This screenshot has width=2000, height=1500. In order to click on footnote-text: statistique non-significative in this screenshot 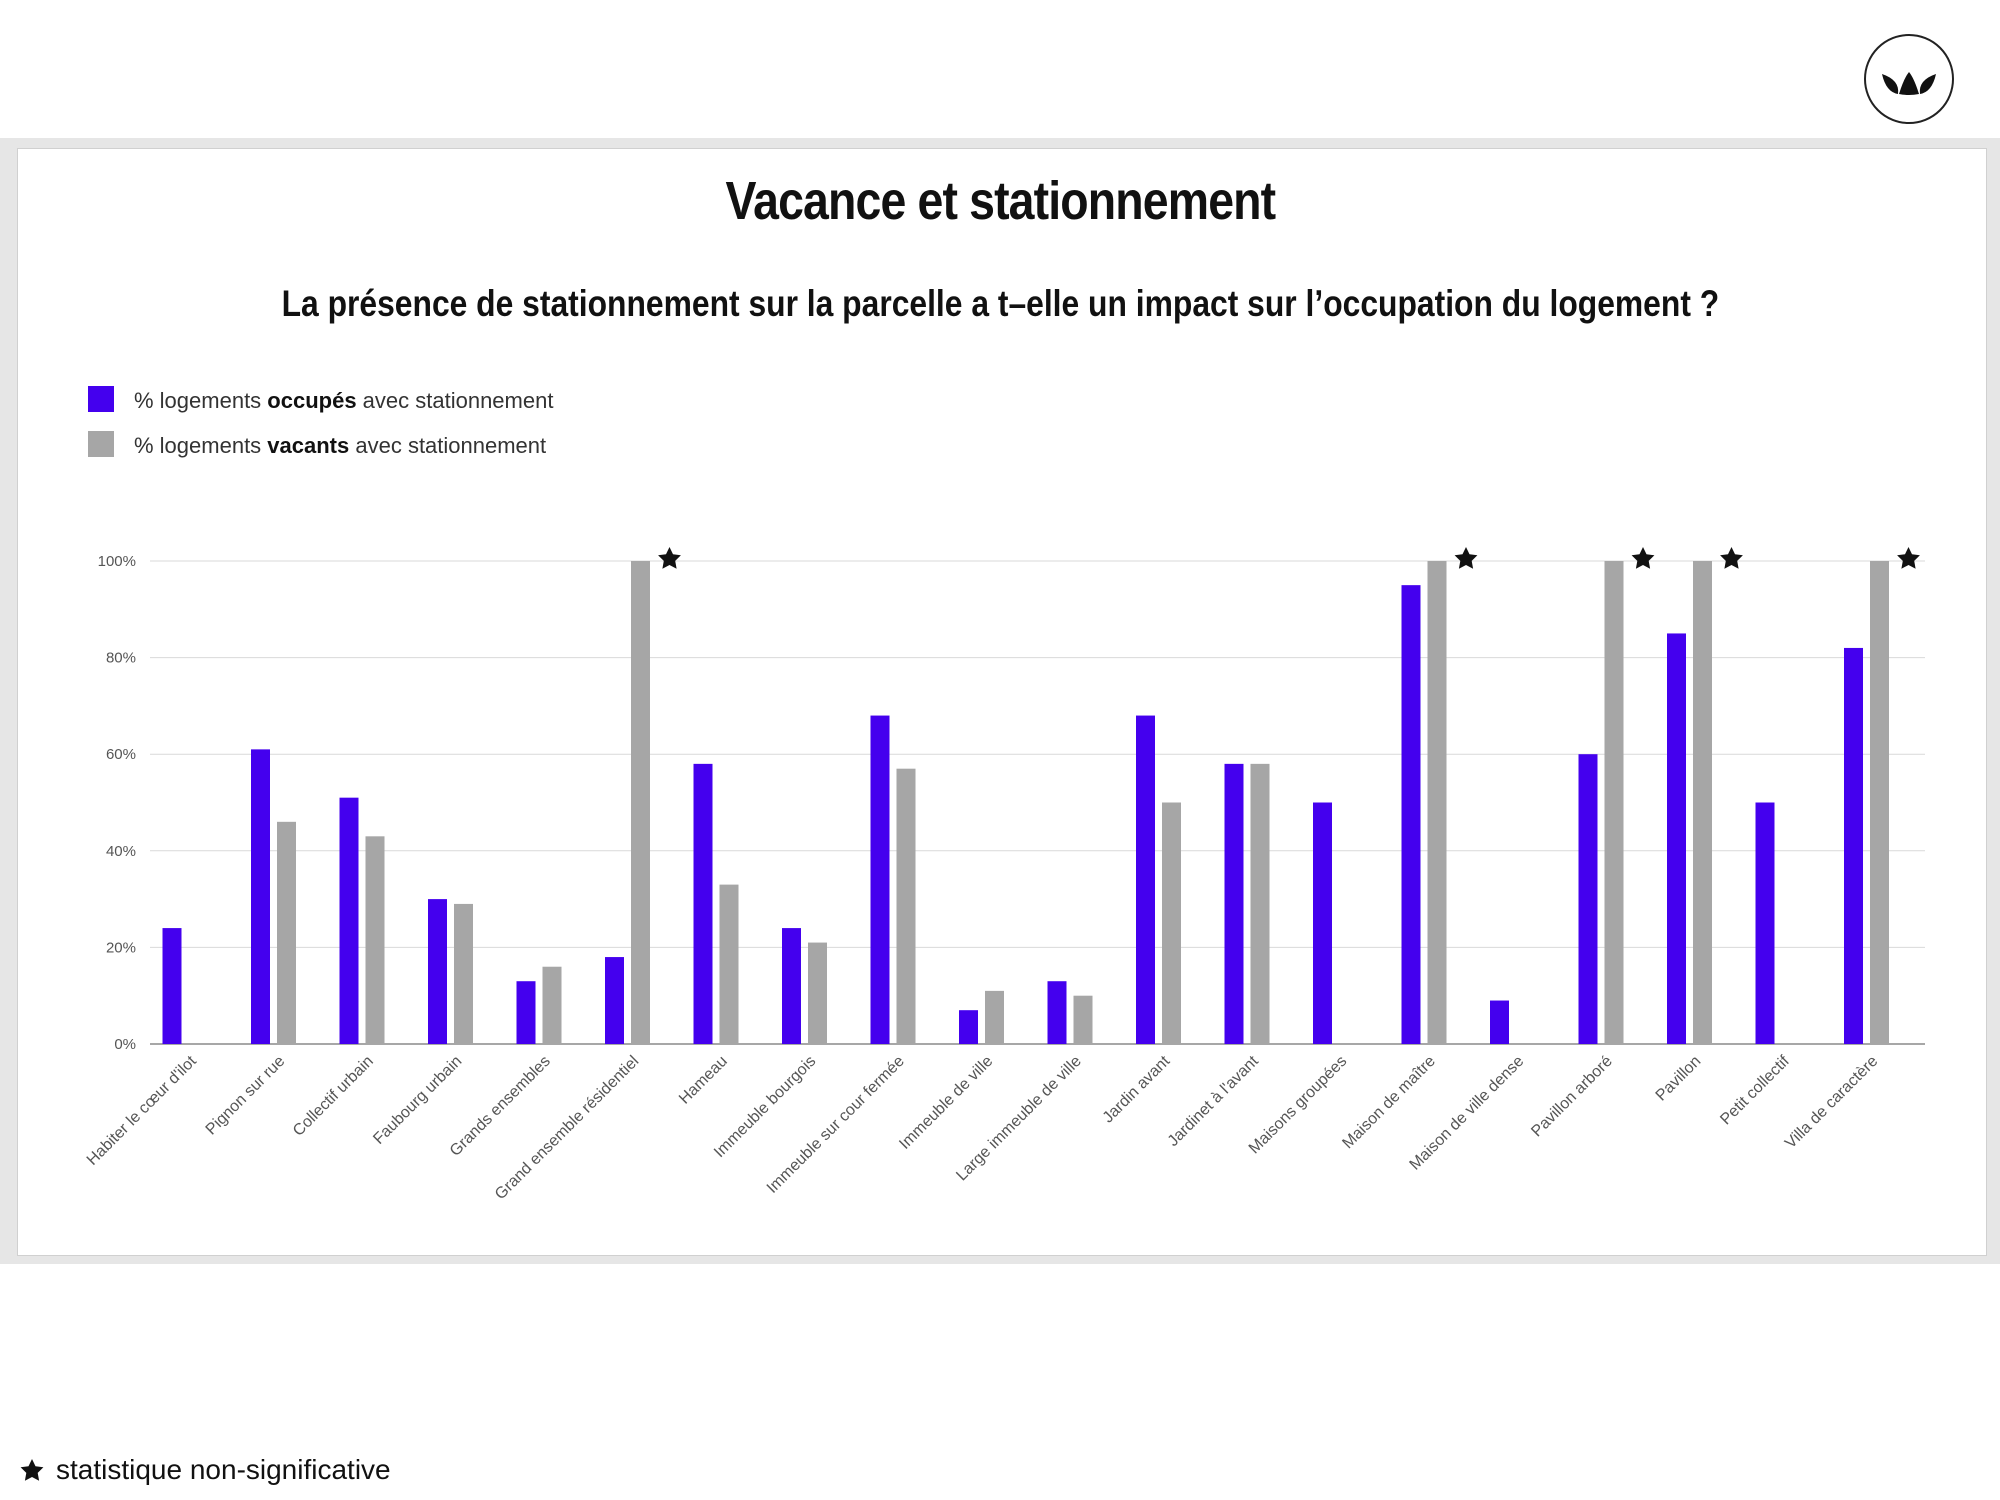, I will do `click(223, 1469)`.